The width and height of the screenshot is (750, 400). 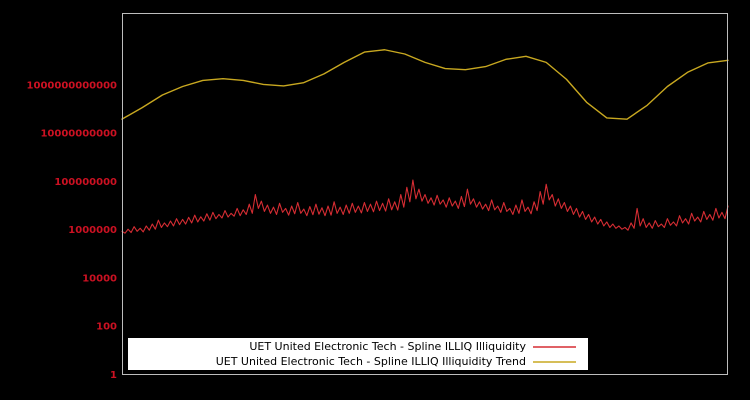 I want to click on series-line-illiquidity-trend, so click(x=425, y=84).